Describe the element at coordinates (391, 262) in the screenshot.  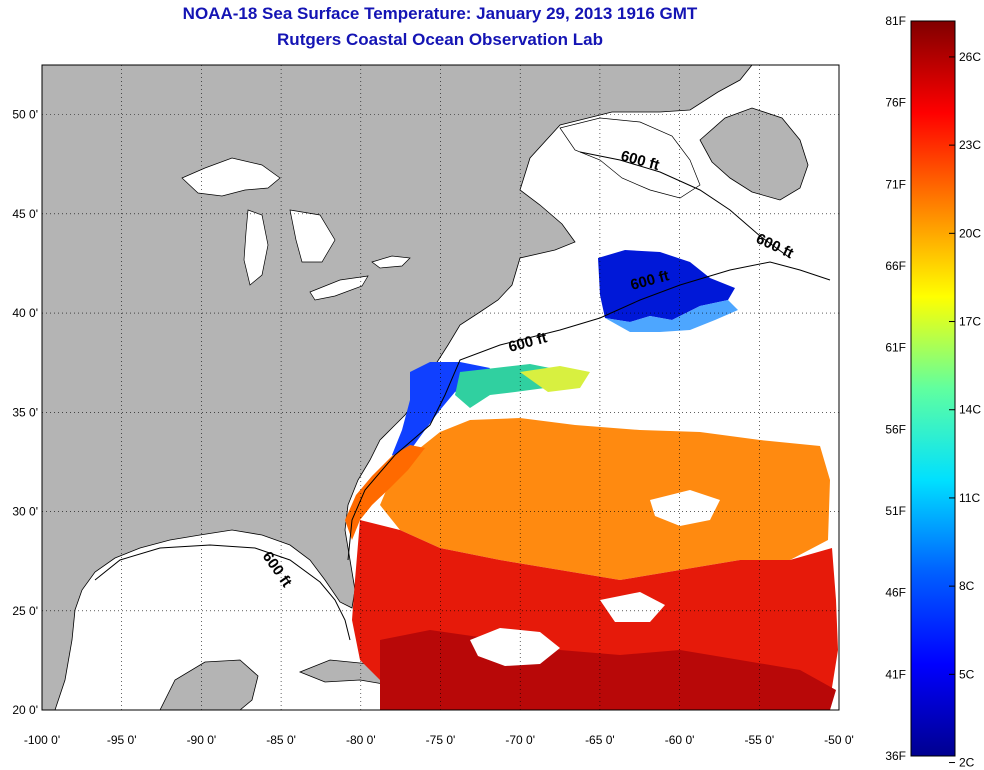
I see `lake-ontario` at that location.